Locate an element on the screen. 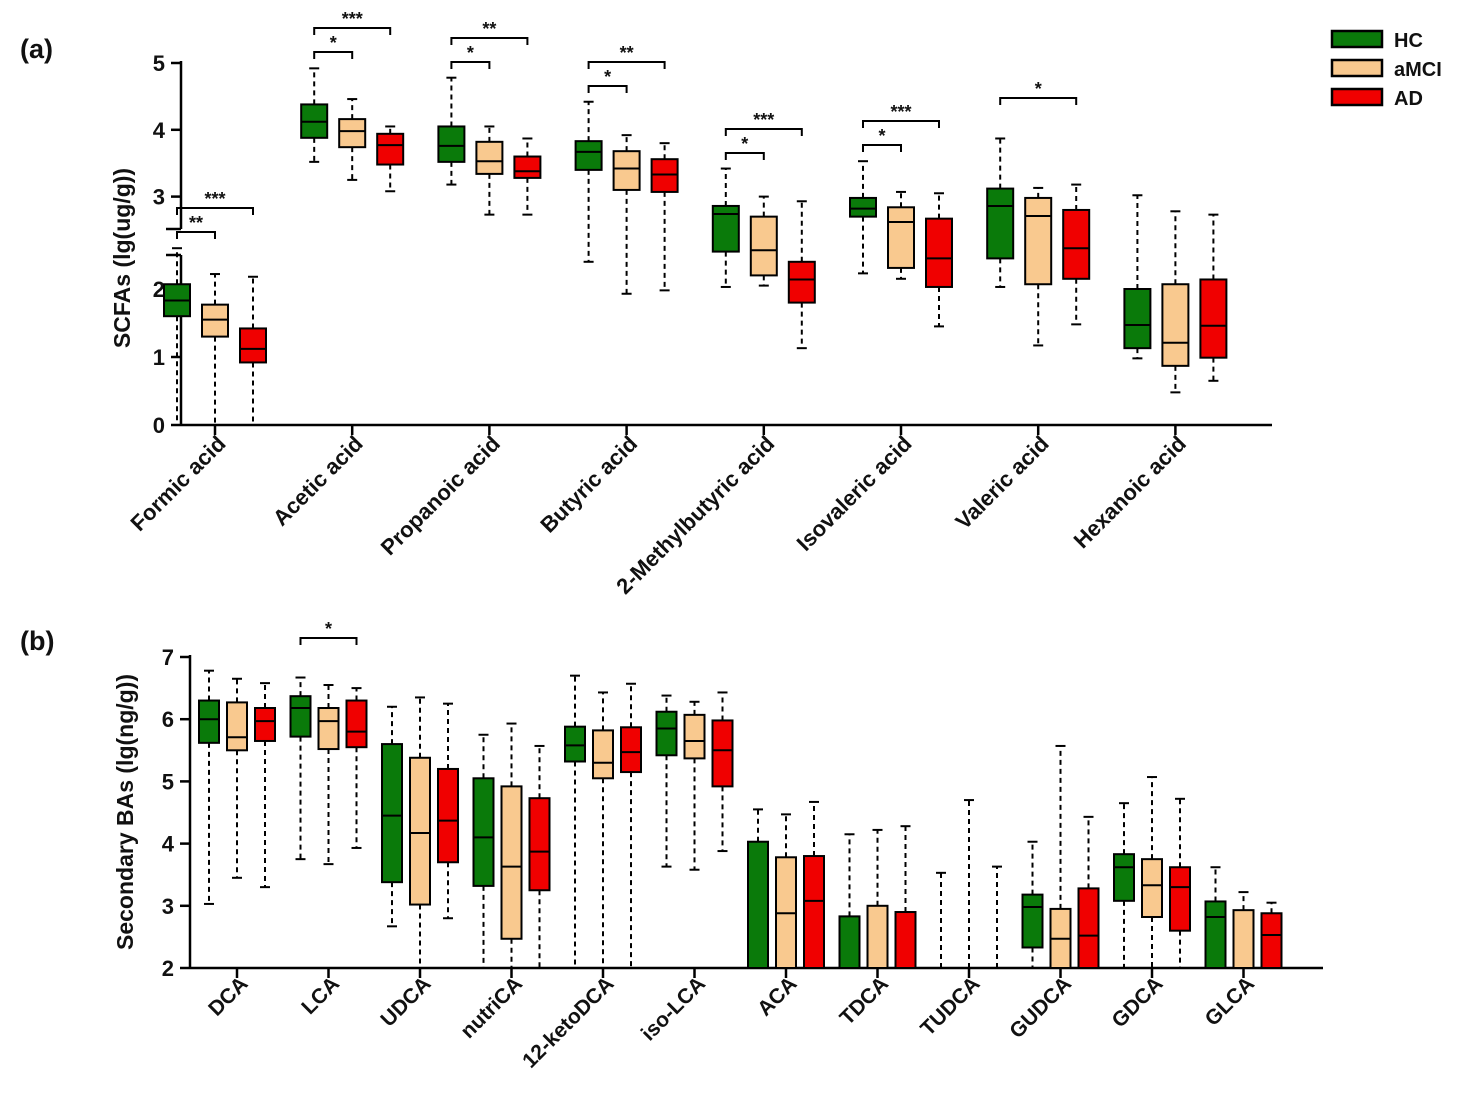  panel-b-y-tick-label: 6 is located at coordinates (168, 719).